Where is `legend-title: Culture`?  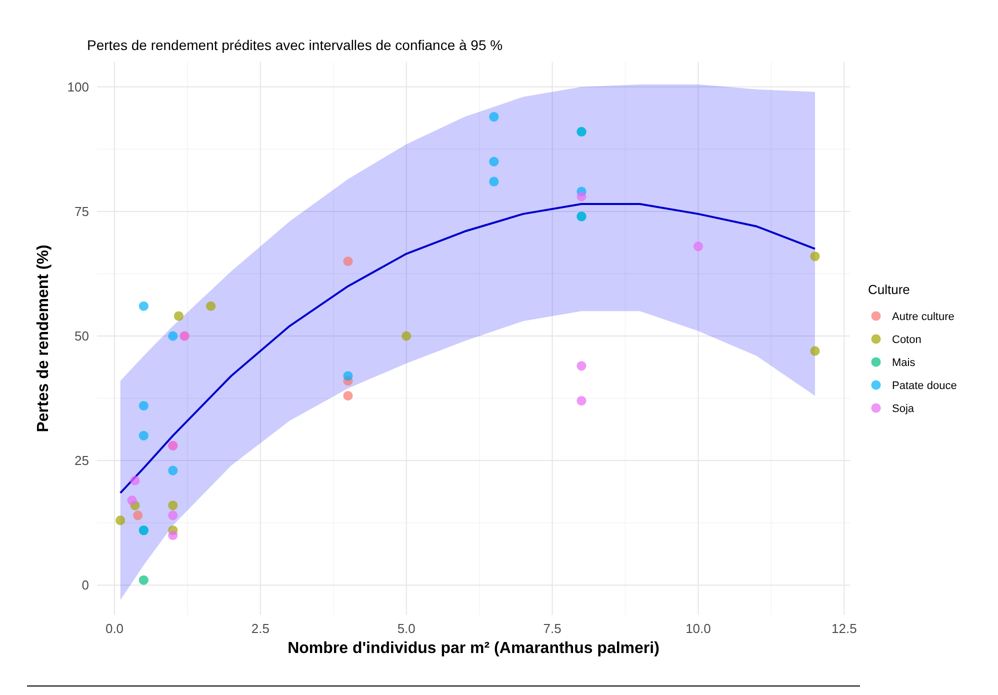 legend-title: Culture is located at coordinates (889, 289).